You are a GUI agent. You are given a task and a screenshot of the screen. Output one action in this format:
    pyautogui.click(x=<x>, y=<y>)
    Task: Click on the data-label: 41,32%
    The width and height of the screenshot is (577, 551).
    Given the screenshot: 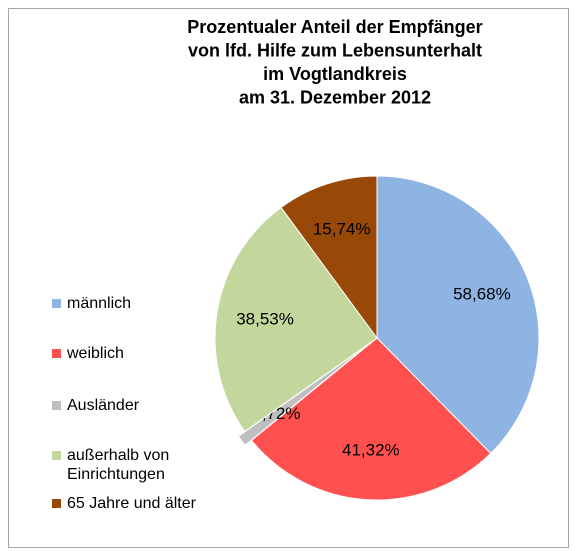 What is the action you would take?
    pyautogui.click(x=371, y=450)
    